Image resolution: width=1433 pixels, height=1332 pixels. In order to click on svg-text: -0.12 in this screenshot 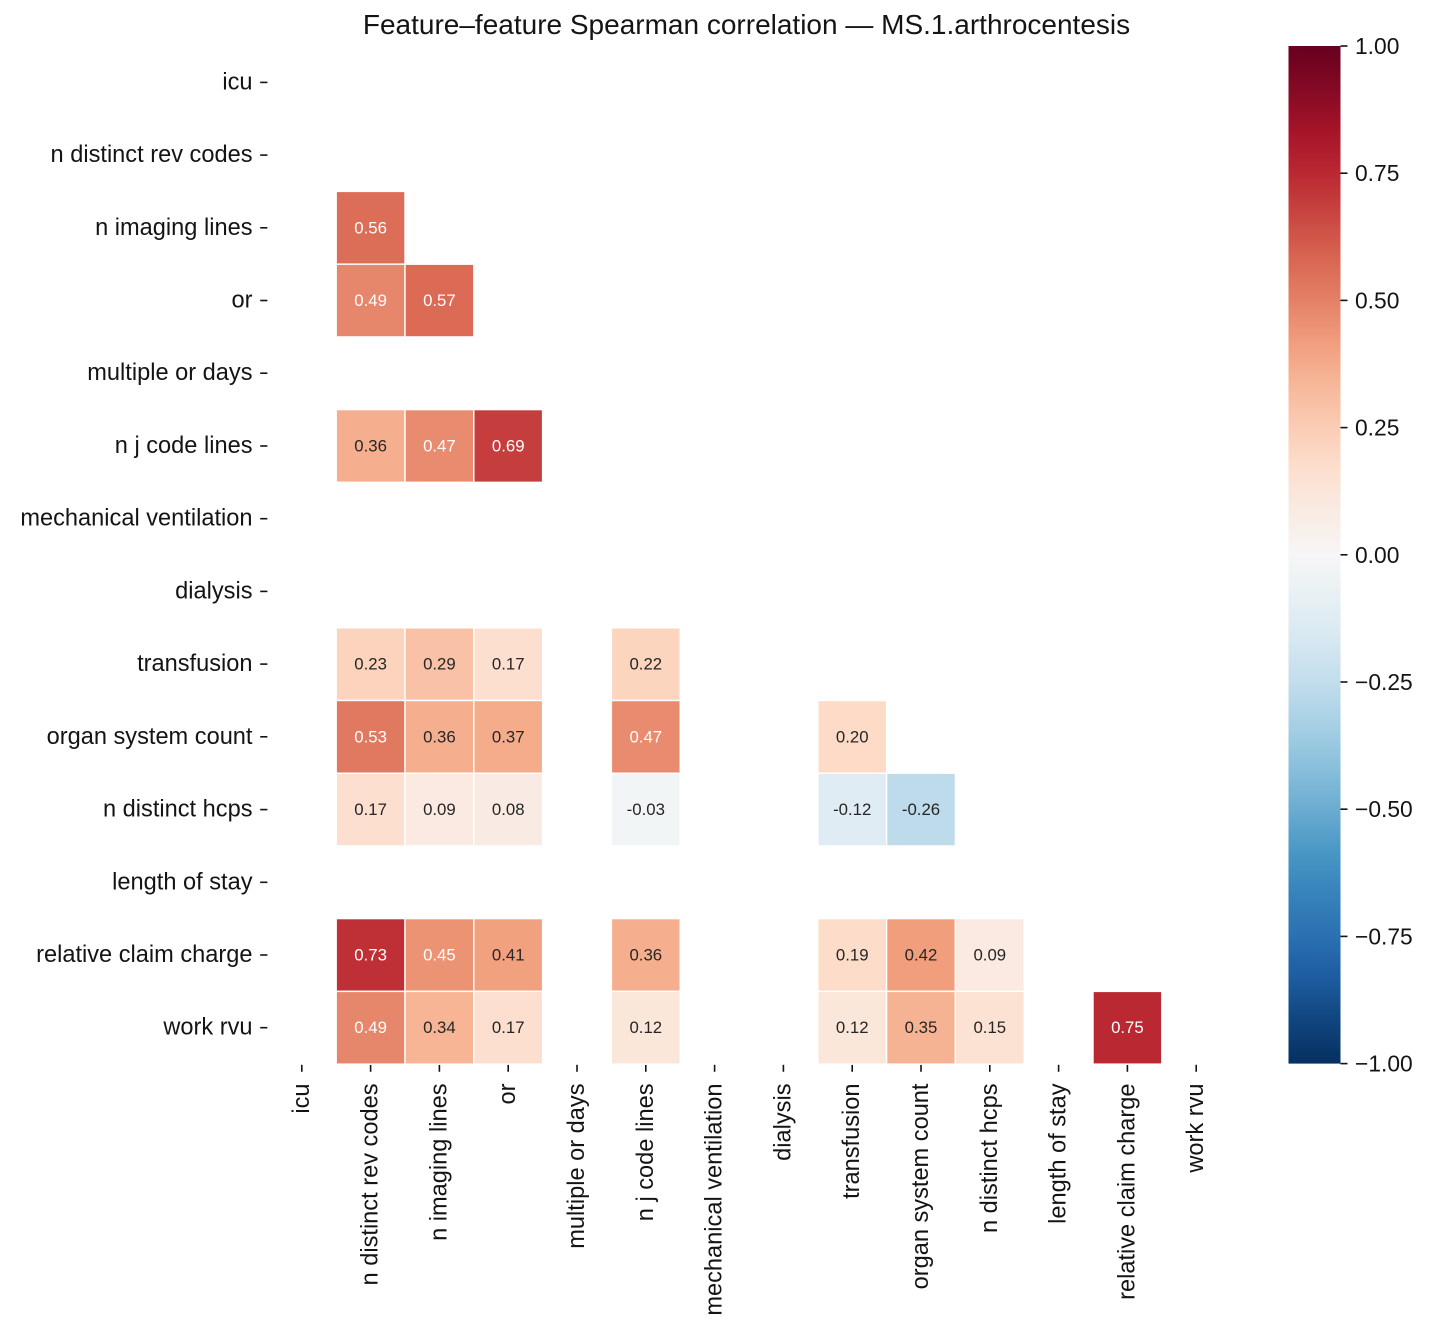, I will do `click(852, 809)`.